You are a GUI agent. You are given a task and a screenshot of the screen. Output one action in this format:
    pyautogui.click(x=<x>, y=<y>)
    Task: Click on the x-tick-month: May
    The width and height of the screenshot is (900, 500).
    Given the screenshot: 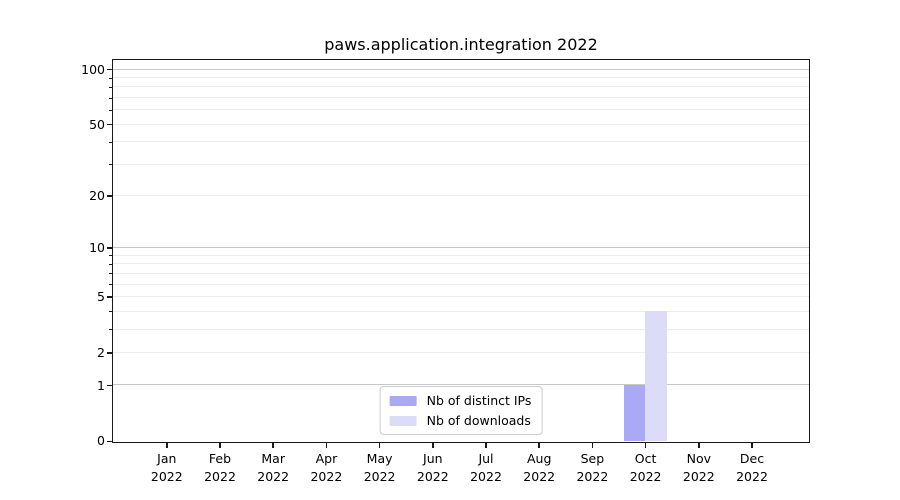 What is the action you would take?
    pyautogui.click(x=379, y=458)
    